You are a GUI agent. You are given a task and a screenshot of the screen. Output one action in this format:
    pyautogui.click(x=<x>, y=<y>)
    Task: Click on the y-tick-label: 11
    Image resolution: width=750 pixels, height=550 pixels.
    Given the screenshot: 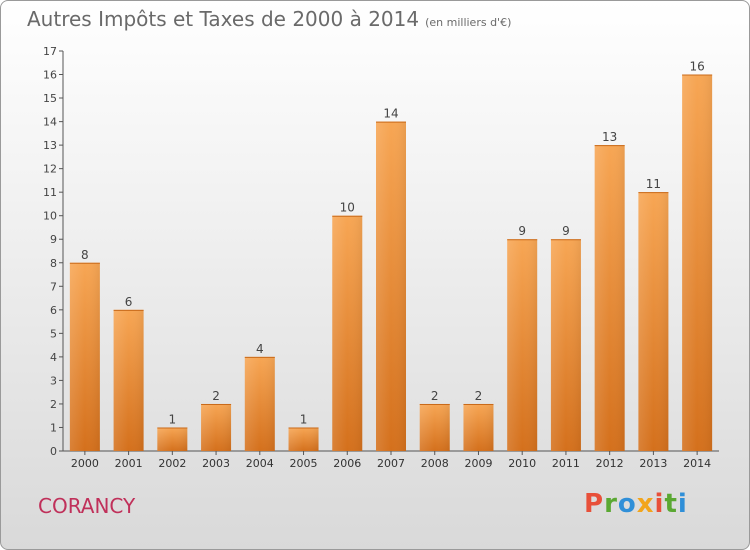 What is the action you would take?
    pyautogui.click(x=50, y=192)
    